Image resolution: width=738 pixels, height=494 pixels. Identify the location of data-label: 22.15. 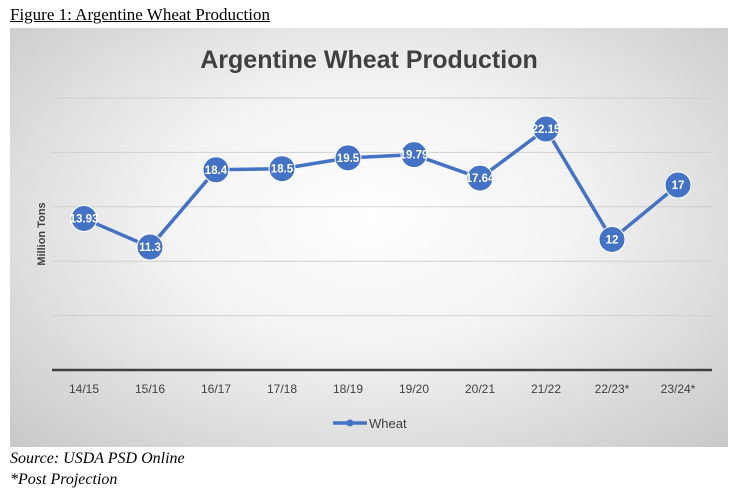
(546, 130).